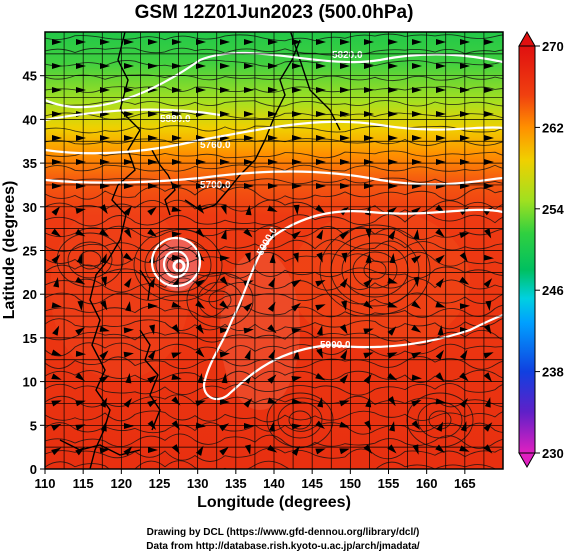 This screenshot has height=554, width=566. I want to click on y-tick-label: 25, so click(30, 251).